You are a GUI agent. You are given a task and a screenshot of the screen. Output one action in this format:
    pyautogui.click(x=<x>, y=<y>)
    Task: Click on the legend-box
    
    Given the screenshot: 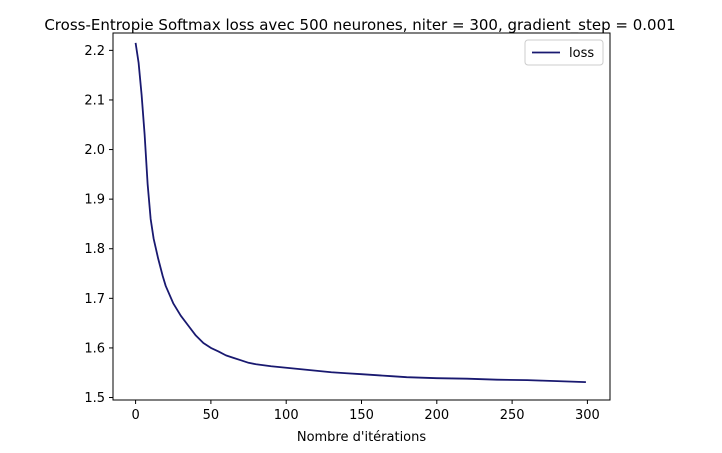 What is the action you would take?
    pyautogui.click(x=564, y=52)
    